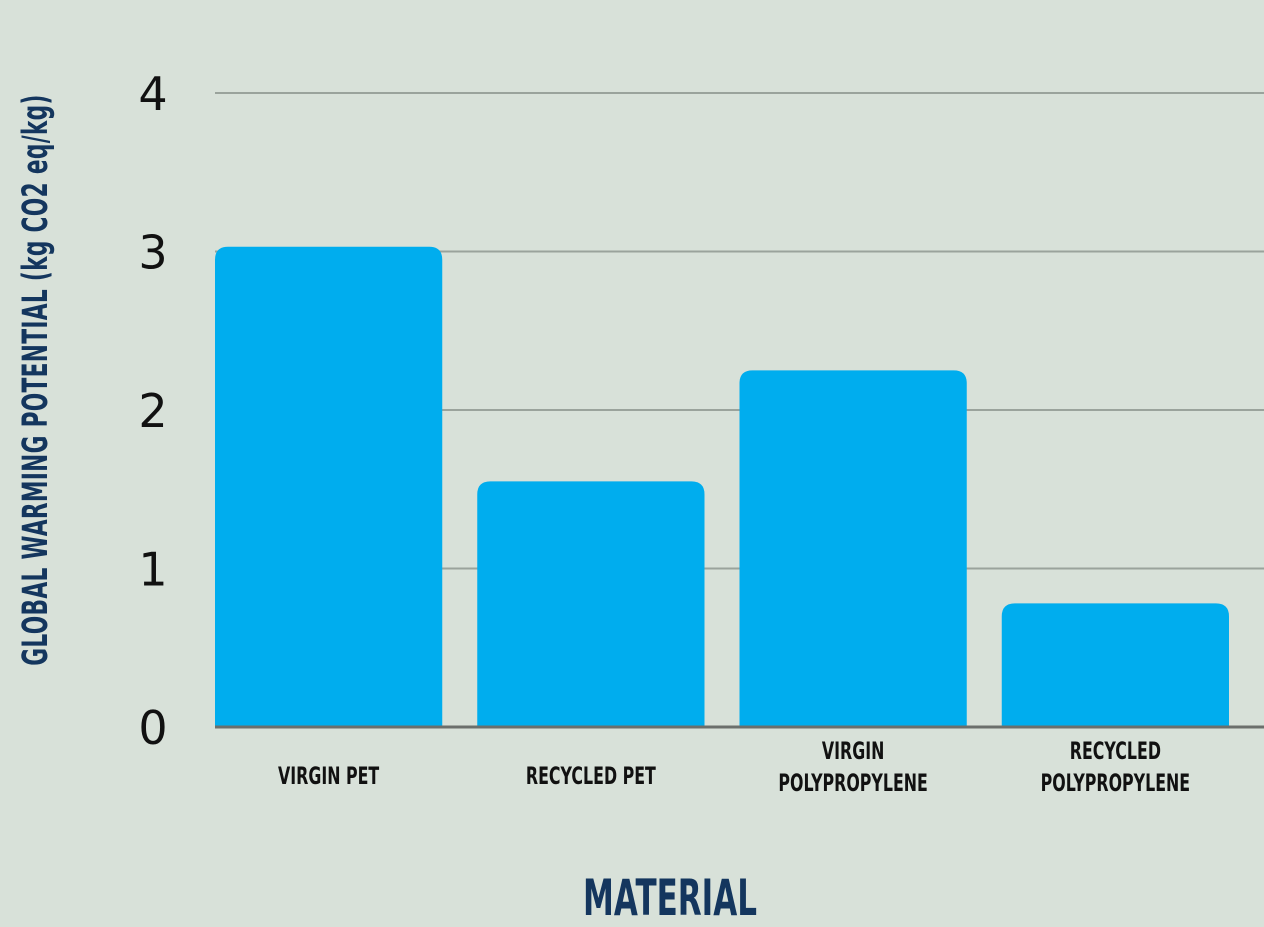 Image resolution: width=1264 pixels, height=927 pixels. What do you see at coordinates (152, 570) in the screenshot?
I see `y-tick-label: 1` at bounding box center [152, 570].